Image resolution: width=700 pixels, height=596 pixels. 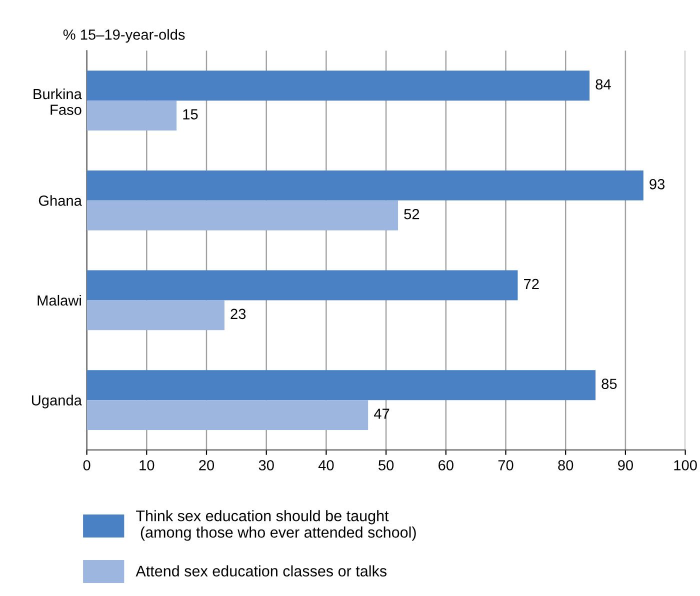 I want to click on x-tick-label: 20, so click(x=206, y=465).